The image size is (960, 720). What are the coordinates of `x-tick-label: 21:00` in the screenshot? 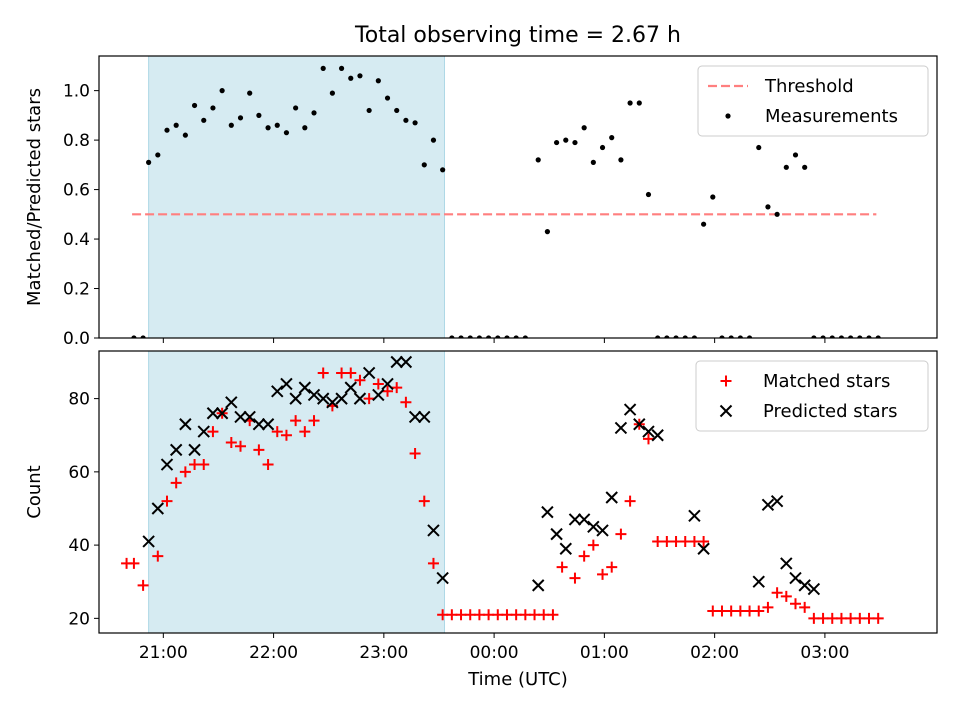 It's located at (163, 653).